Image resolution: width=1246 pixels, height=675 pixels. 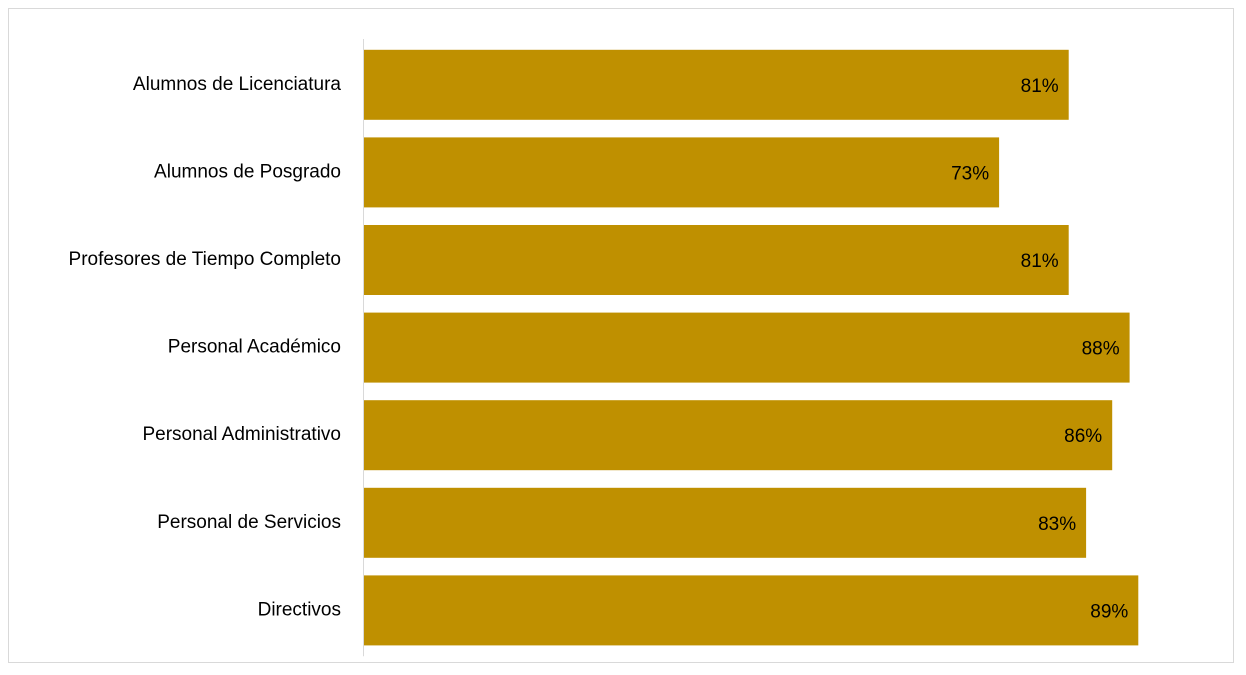 I want to click on value-labels: 81% 73% 81% 88% 86% 83% 89%, so click(x=1039, y=349).